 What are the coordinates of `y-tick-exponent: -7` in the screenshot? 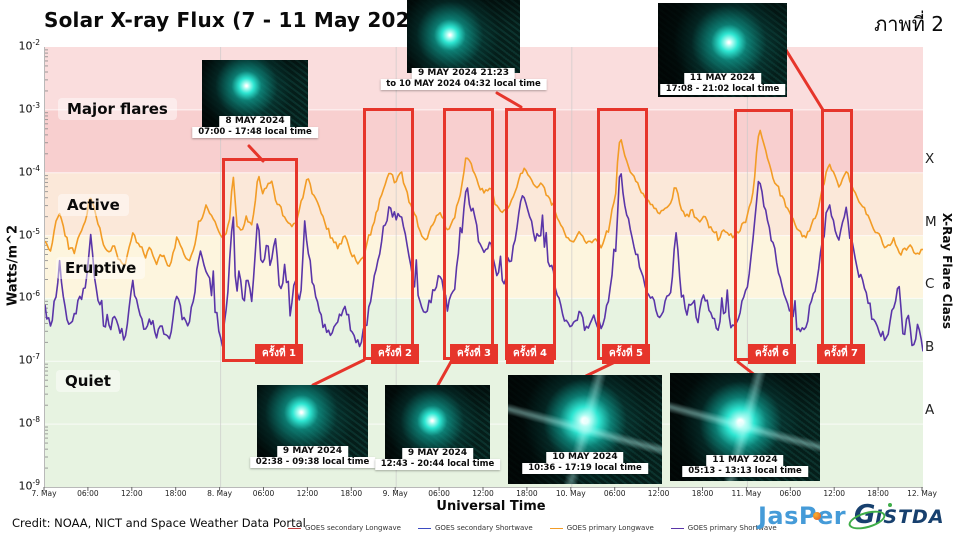 It's located at (36, 357).